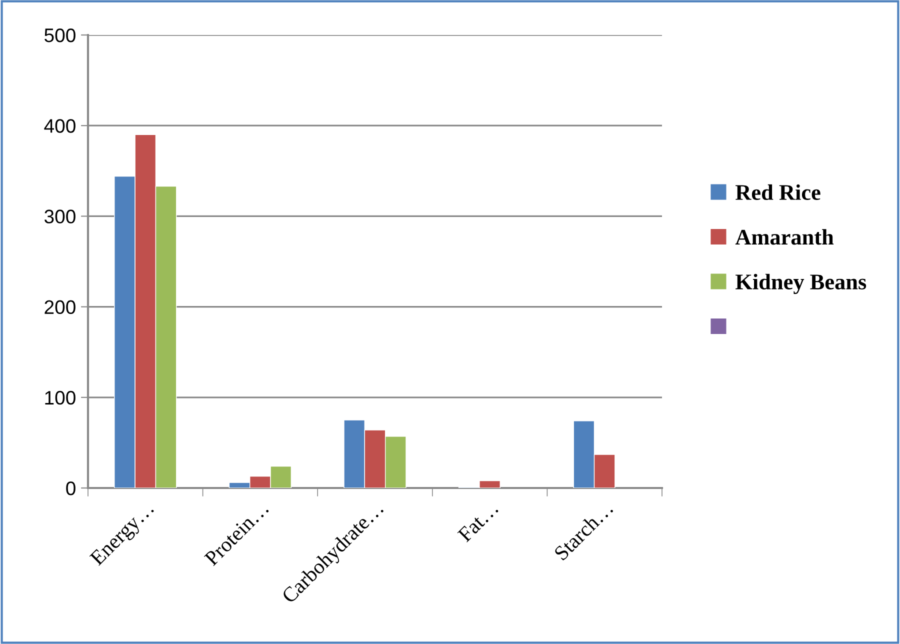 This screenshot has height=644, width=900. I want to click on legend-label: Amaranth, so click(784, 237).